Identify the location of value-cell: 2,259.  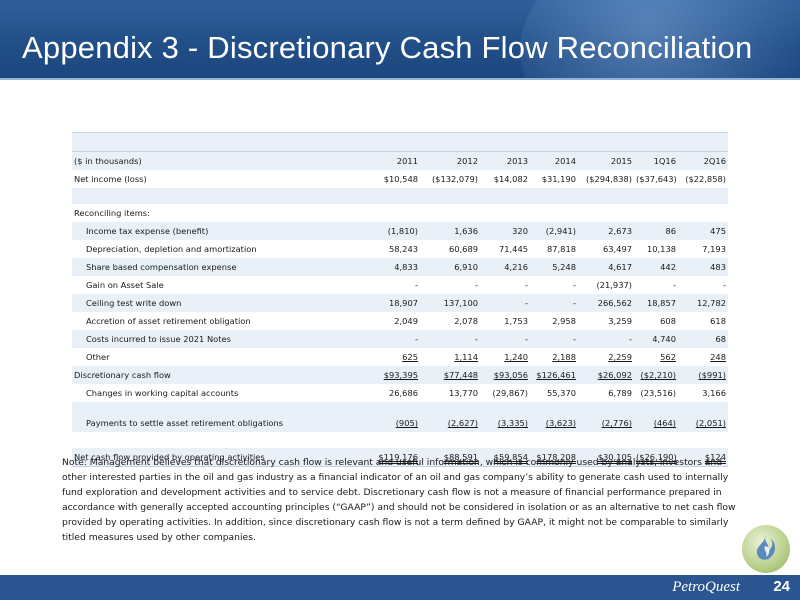
(620, 357).